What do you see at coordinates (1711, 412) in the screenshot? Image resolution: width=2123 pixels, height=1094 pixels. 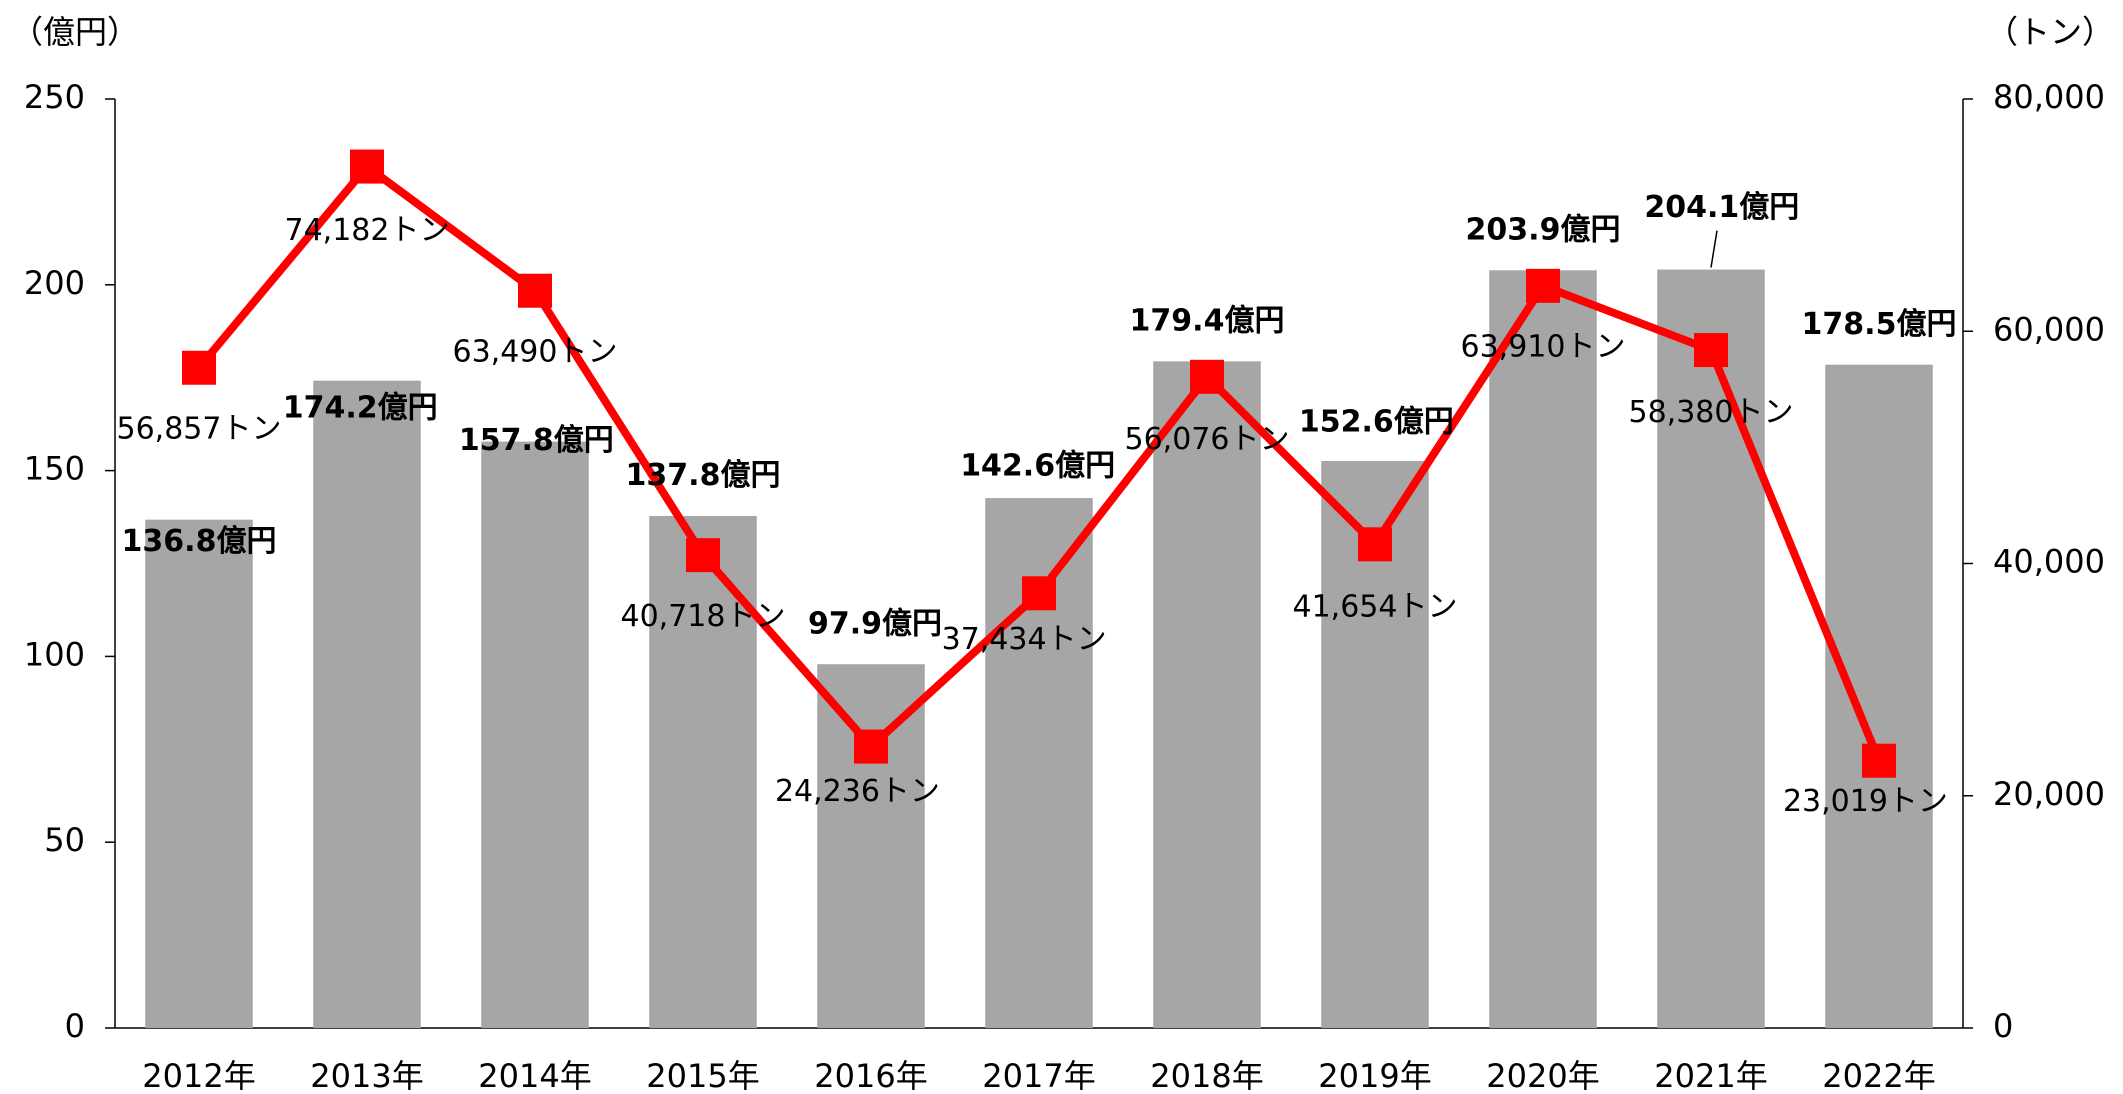 I see `line-value-label: 58,380トン` at bounding box center [1711, 412].